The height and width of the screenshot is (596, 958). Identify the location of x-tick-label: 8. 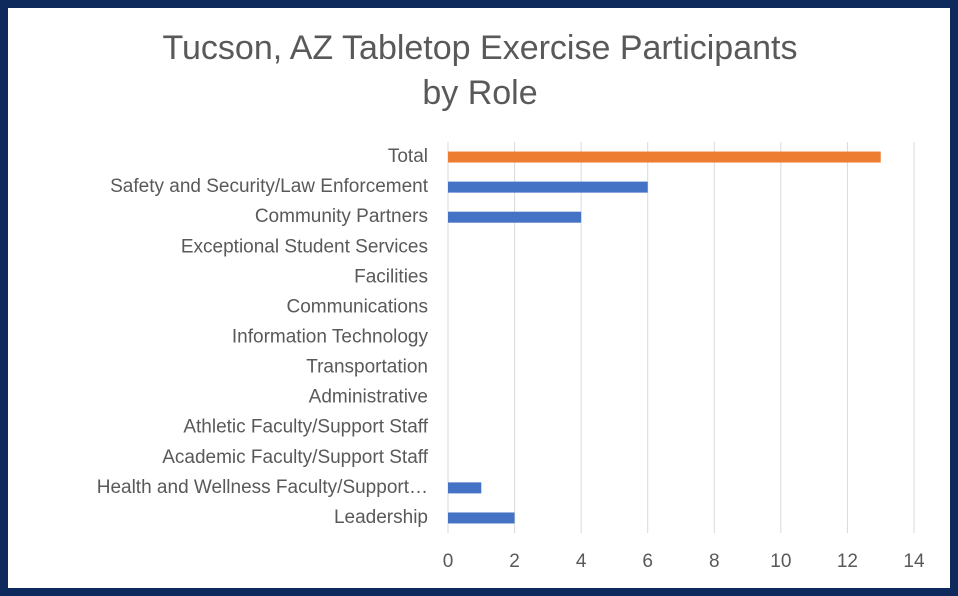
(714, 561).